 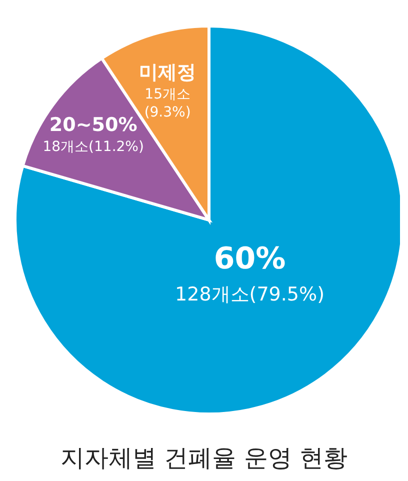 I want to click on text: 지자체별 건폐율 운영 현황, so click(x=204, y=458).